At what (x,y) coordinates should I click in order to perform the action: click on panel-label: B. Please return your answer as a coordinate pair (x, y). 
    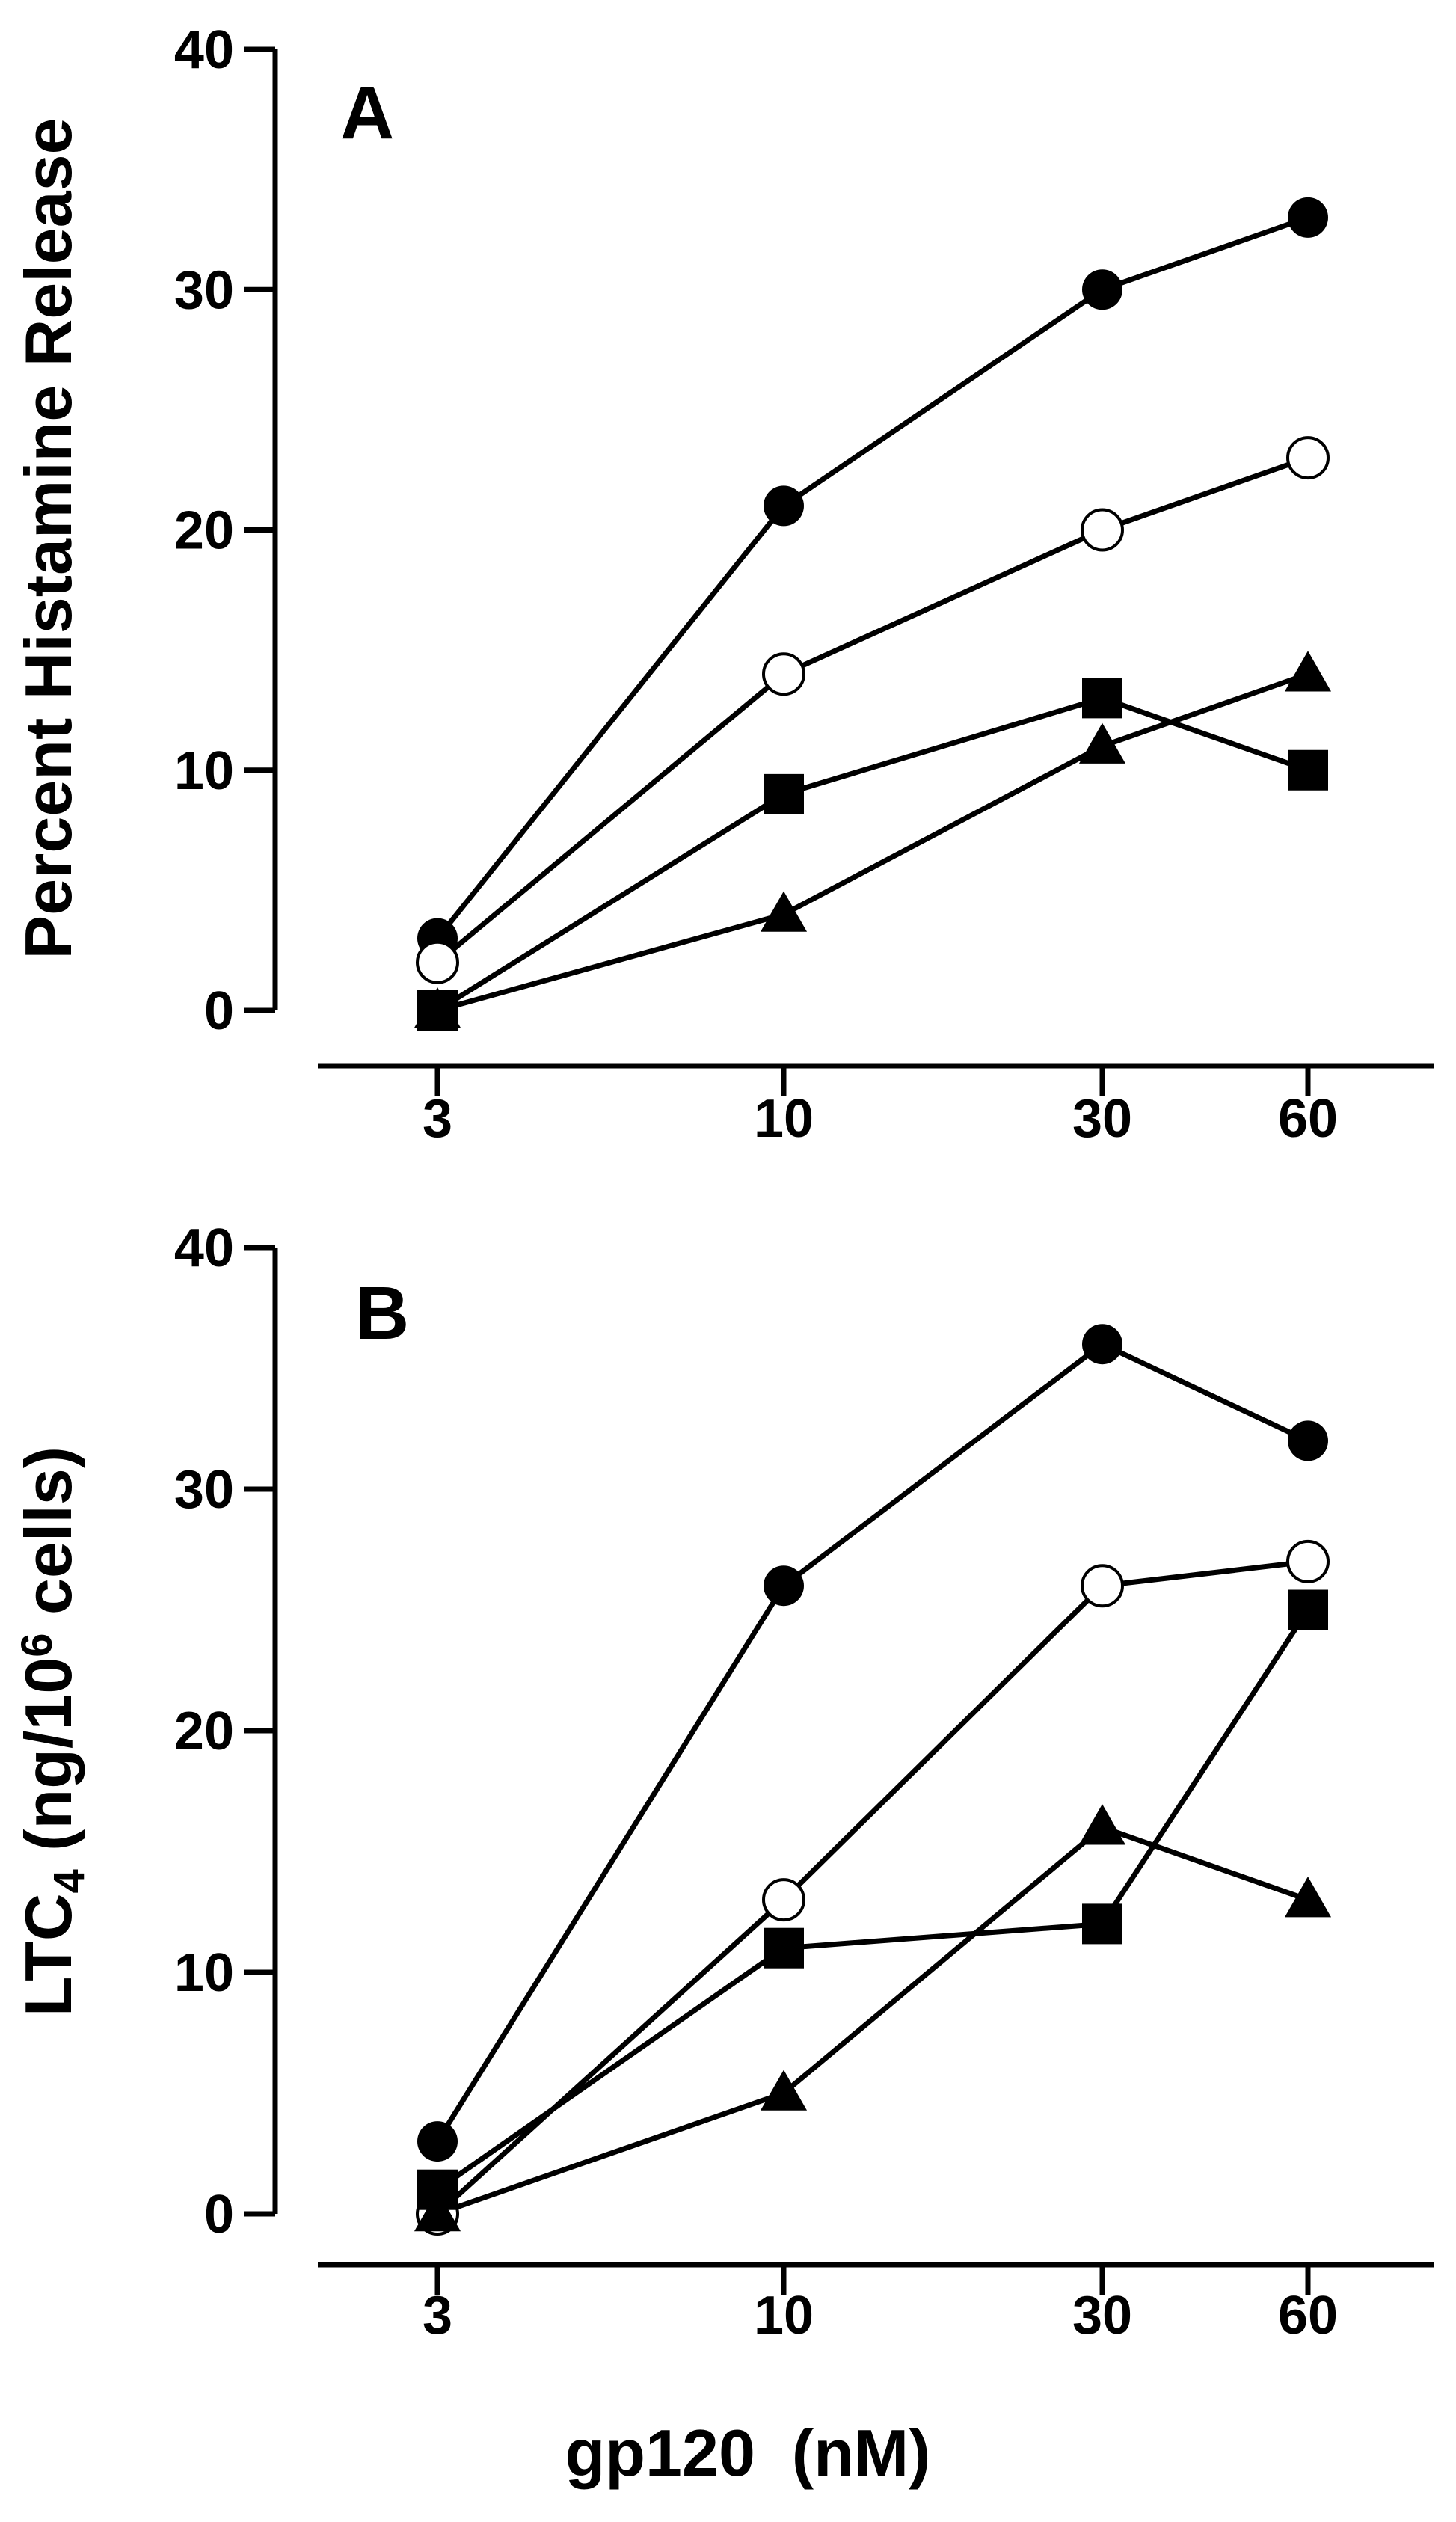
    Looking at the image, I should click on (382, 1313).